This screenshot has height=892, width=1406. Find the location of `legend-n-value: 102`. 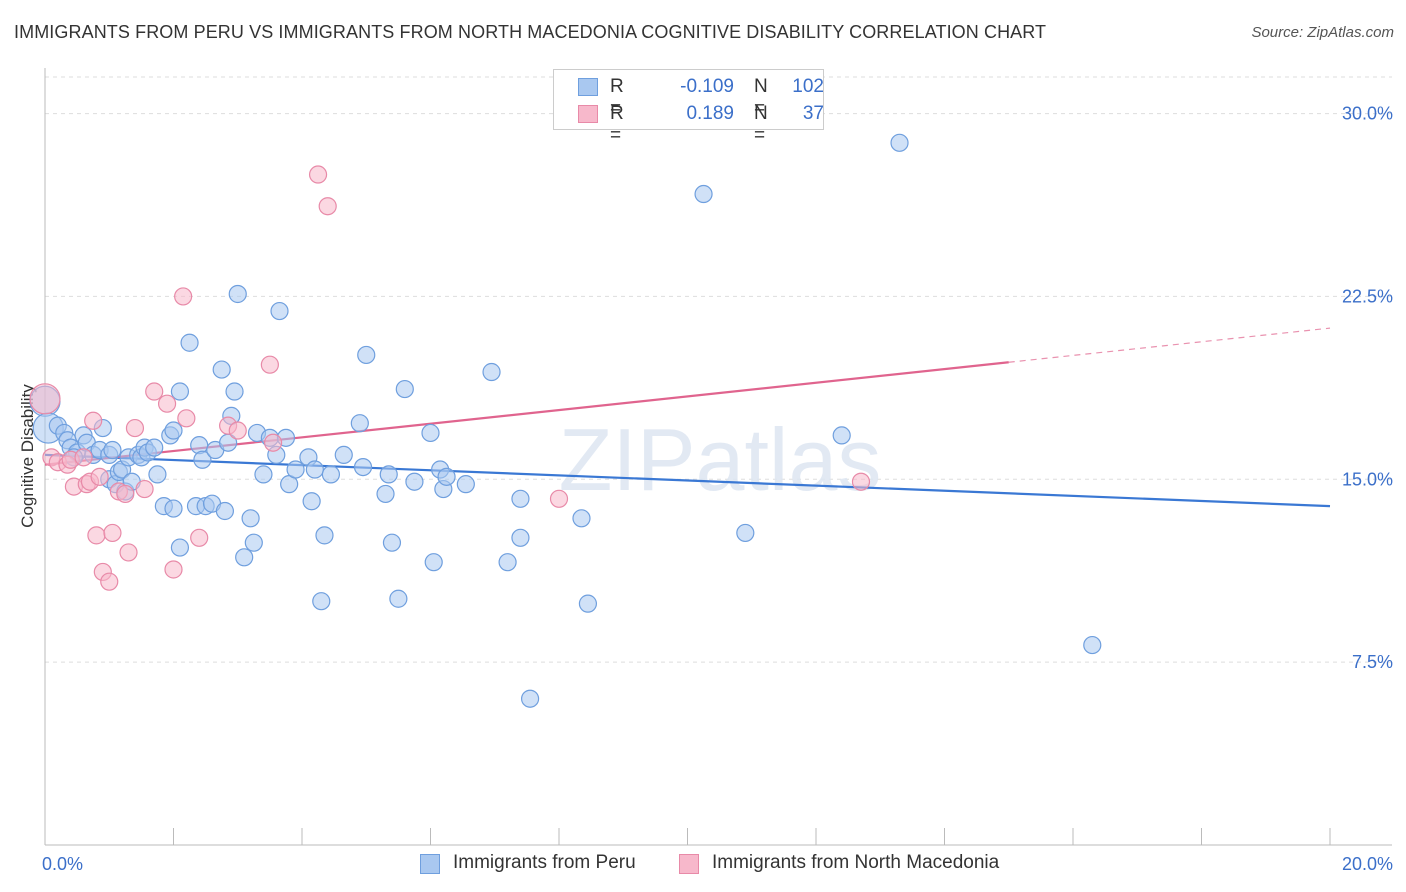

legend-n-value: 102 is located at coordinates (808, 86).